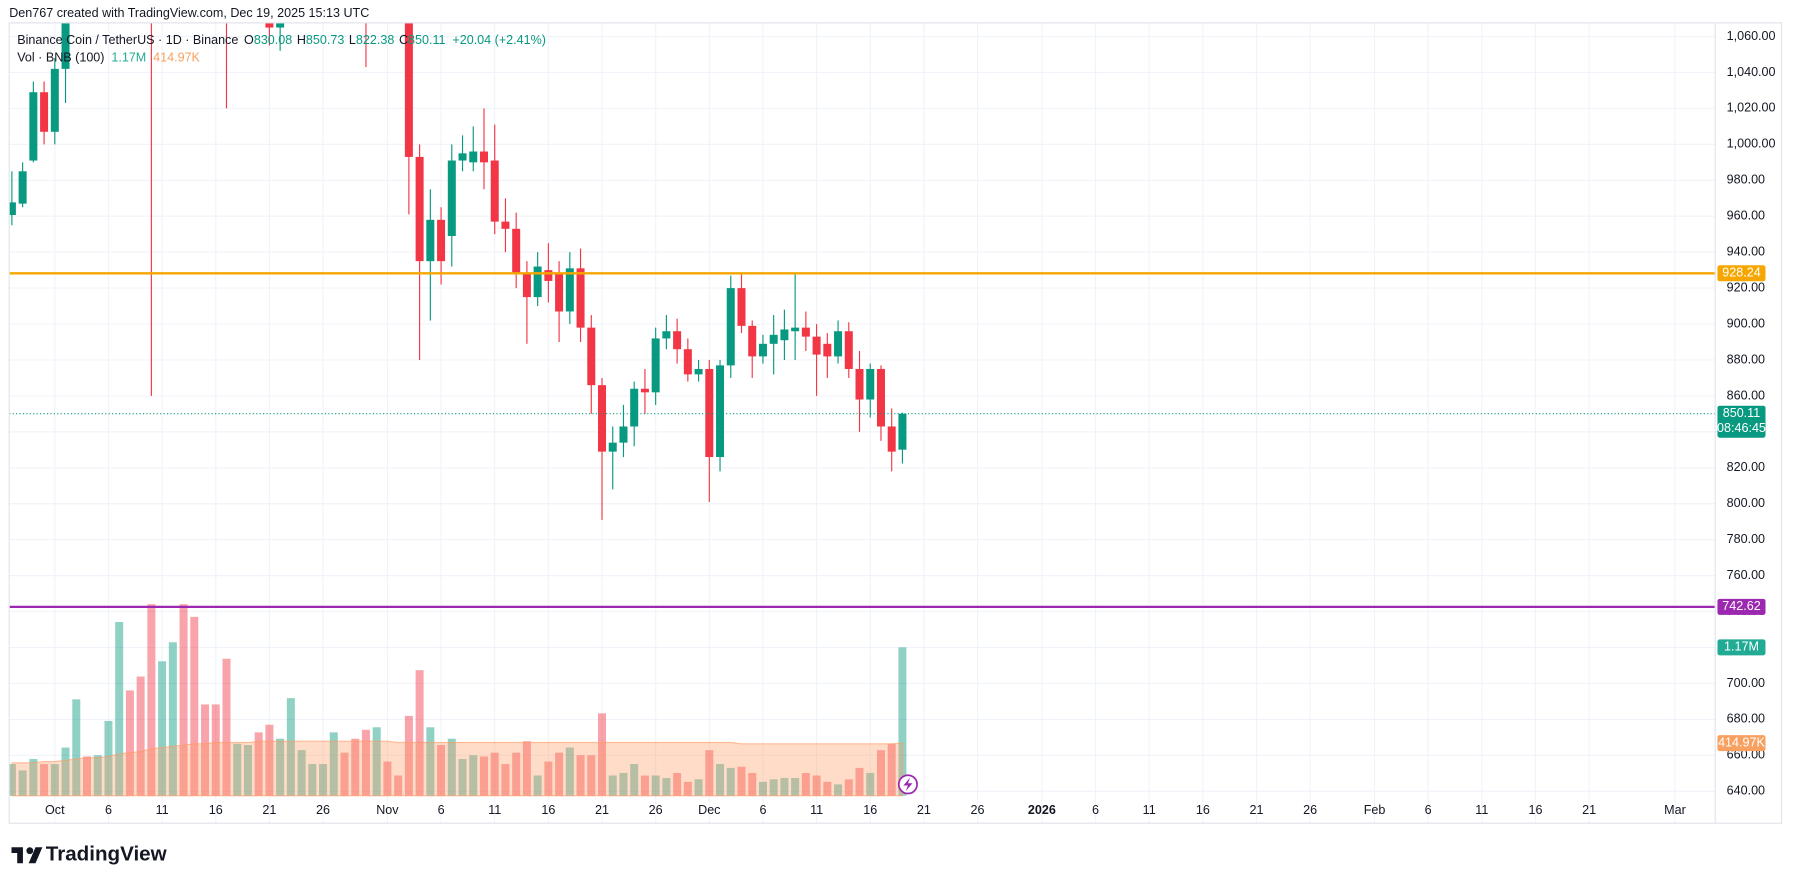 Image resolution: width=1793 pixels, height=885 pixels. I want to click on x-tick-label: 2026, so click(1042, 810).